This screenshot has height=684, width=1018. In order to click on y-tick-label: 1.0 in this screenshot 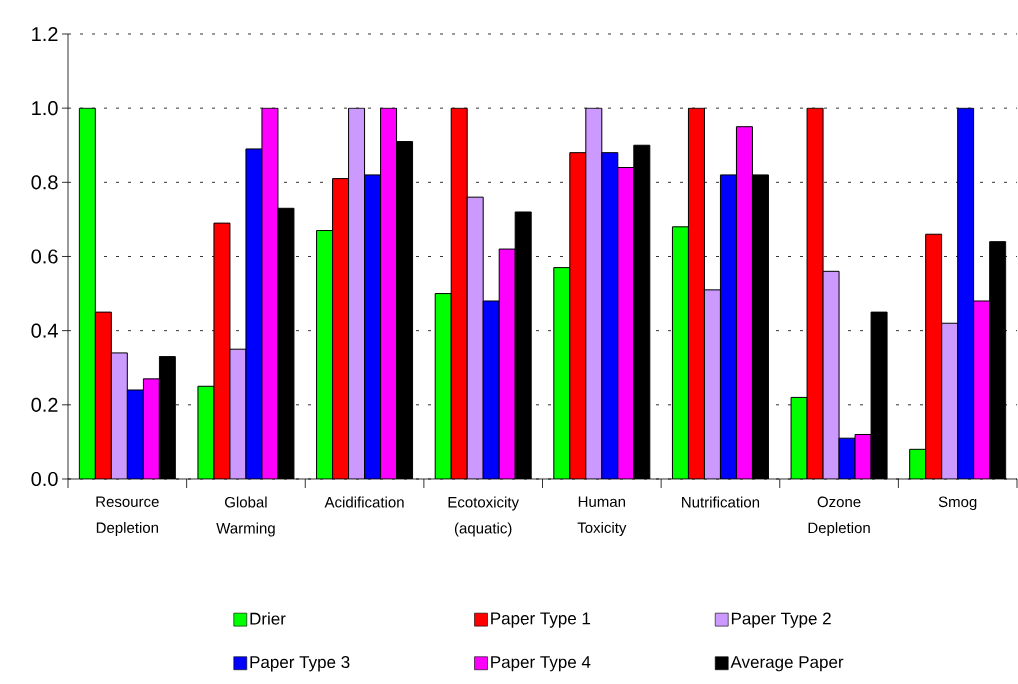, I will do `click(45, 108)`.